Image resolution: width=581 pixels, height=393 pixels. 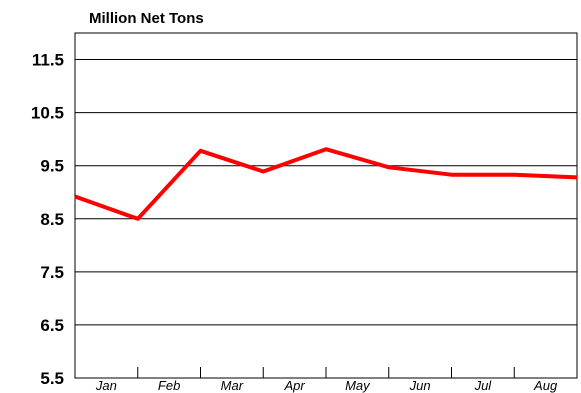 I want to click on x-tick-label: Apr, so click(x=295, y=385).